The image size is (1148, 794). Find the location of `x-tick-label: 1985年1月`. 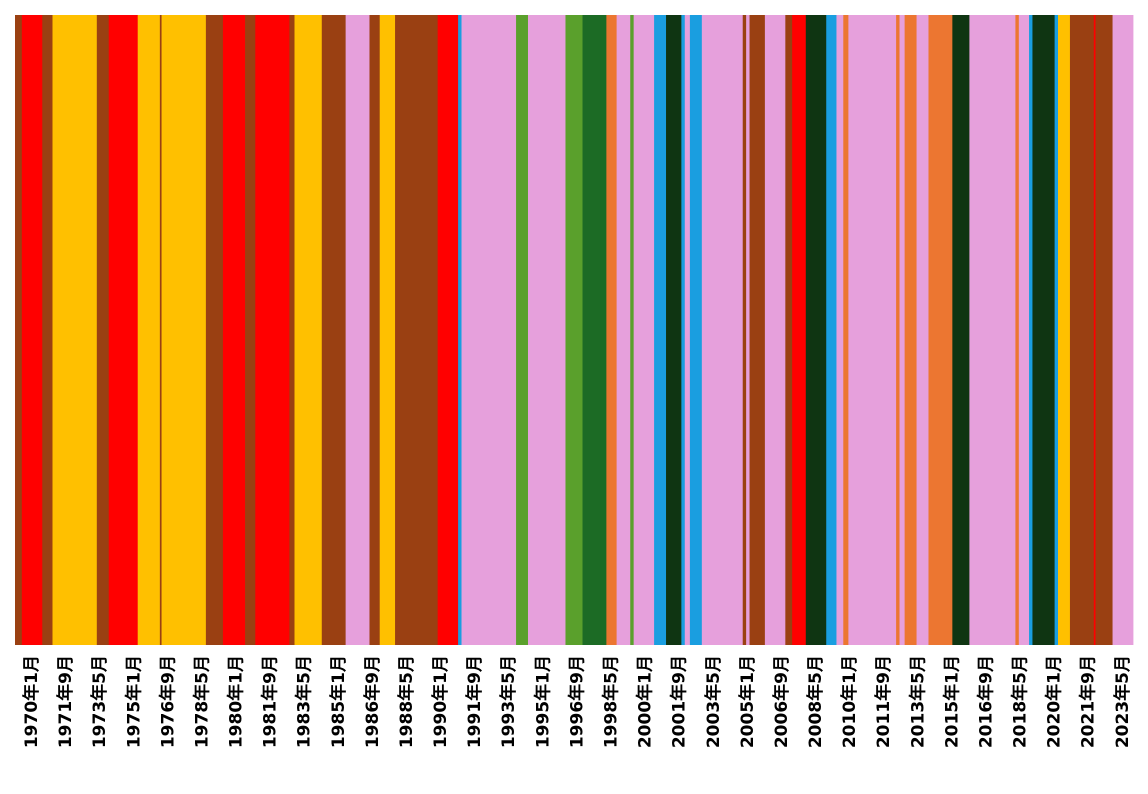

x-tick-label: 1985年1月 is located at coordinates (338, 701).